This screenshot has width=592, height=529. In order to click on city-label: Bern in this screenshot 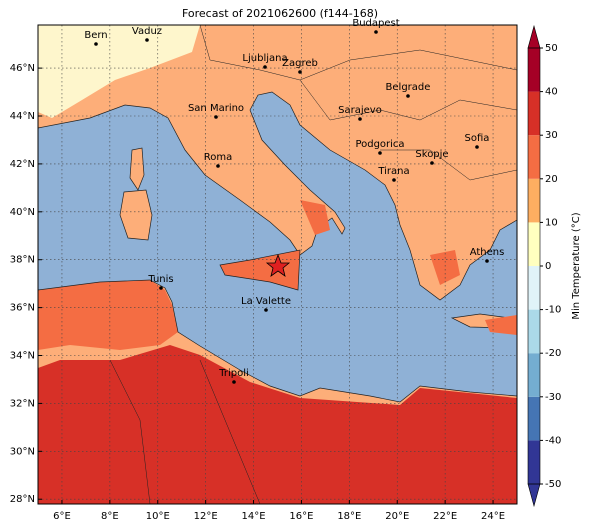, I will do `click(95, 35)`.